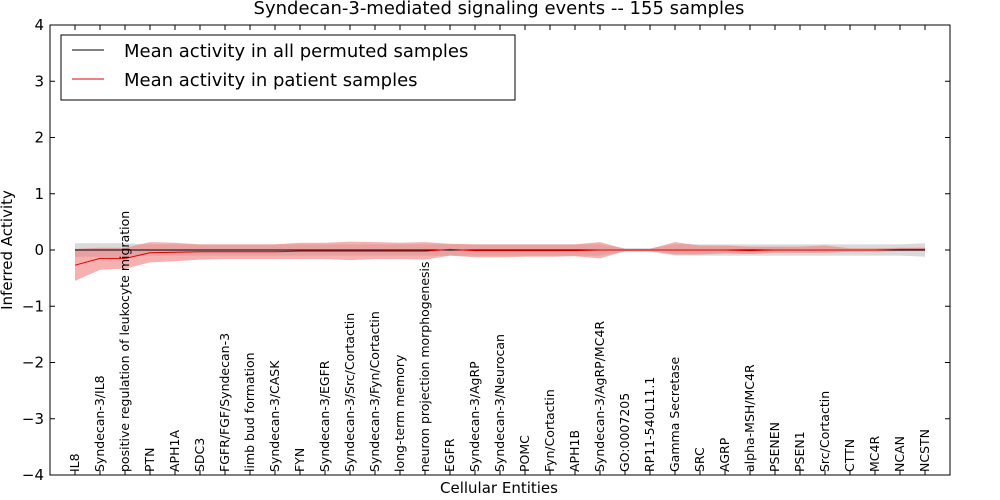  What do you see at coordinates (324, 416) in the screenshot?
I see `x-tick-label: Syndecan-3/EGFR` at bounding box center [324, 416].